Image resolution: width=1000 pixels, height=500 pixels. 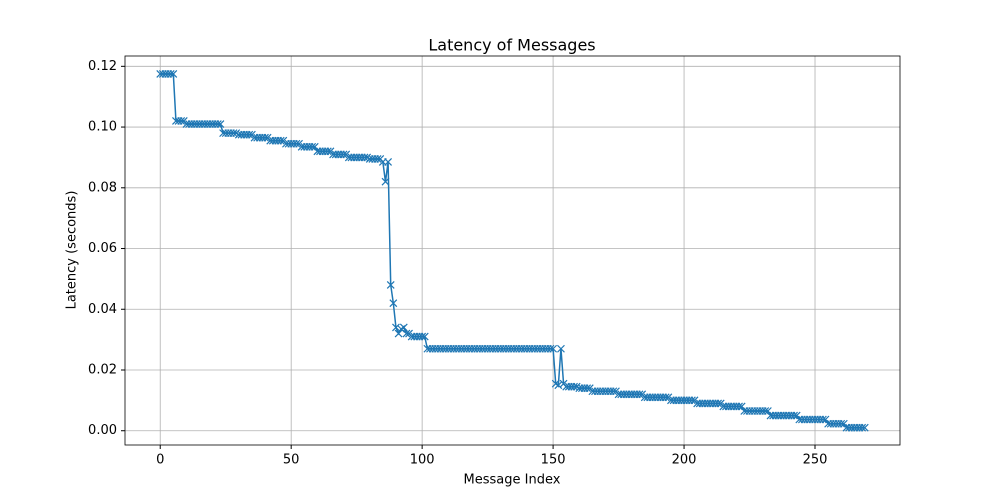 What do you see at coordinates (684, 460) in the screenshot?
I see `x-tick-label: 200` at bounding box center [684, 460].